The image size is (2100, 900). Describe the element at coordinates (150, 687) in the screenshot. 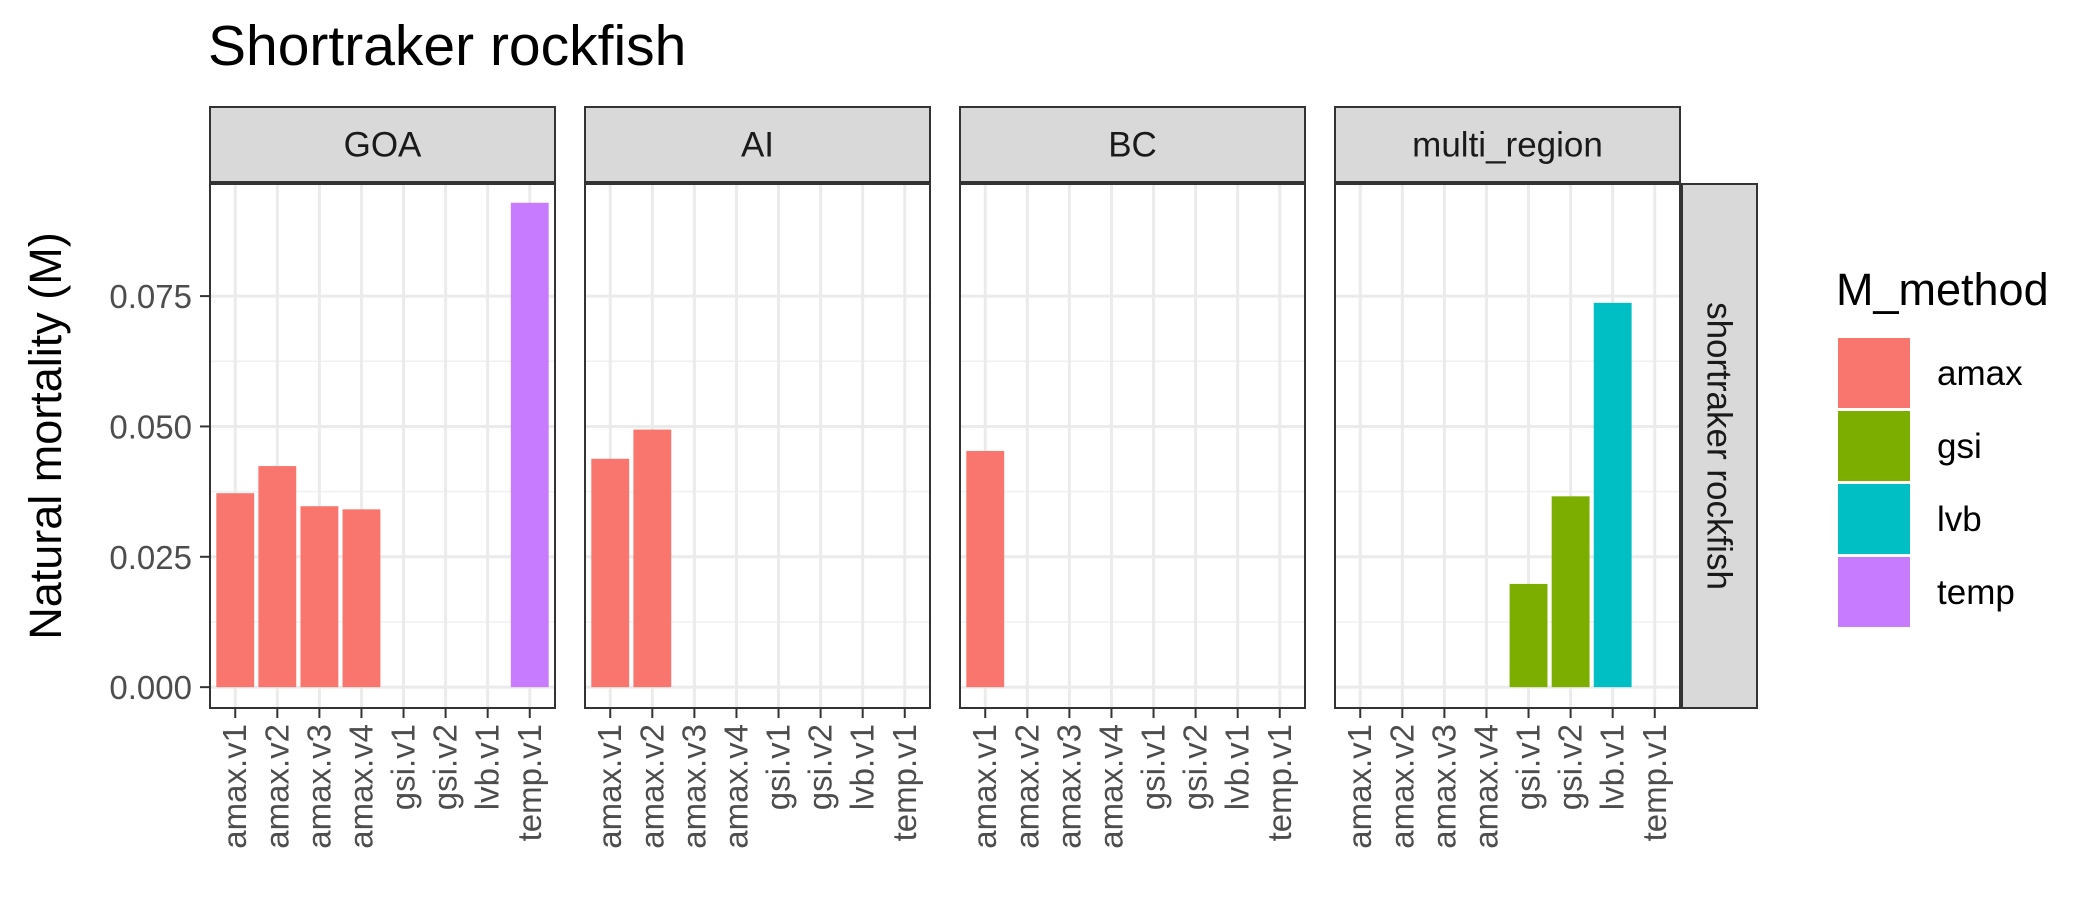

I see `y-tick-label: 0.000` at that location.